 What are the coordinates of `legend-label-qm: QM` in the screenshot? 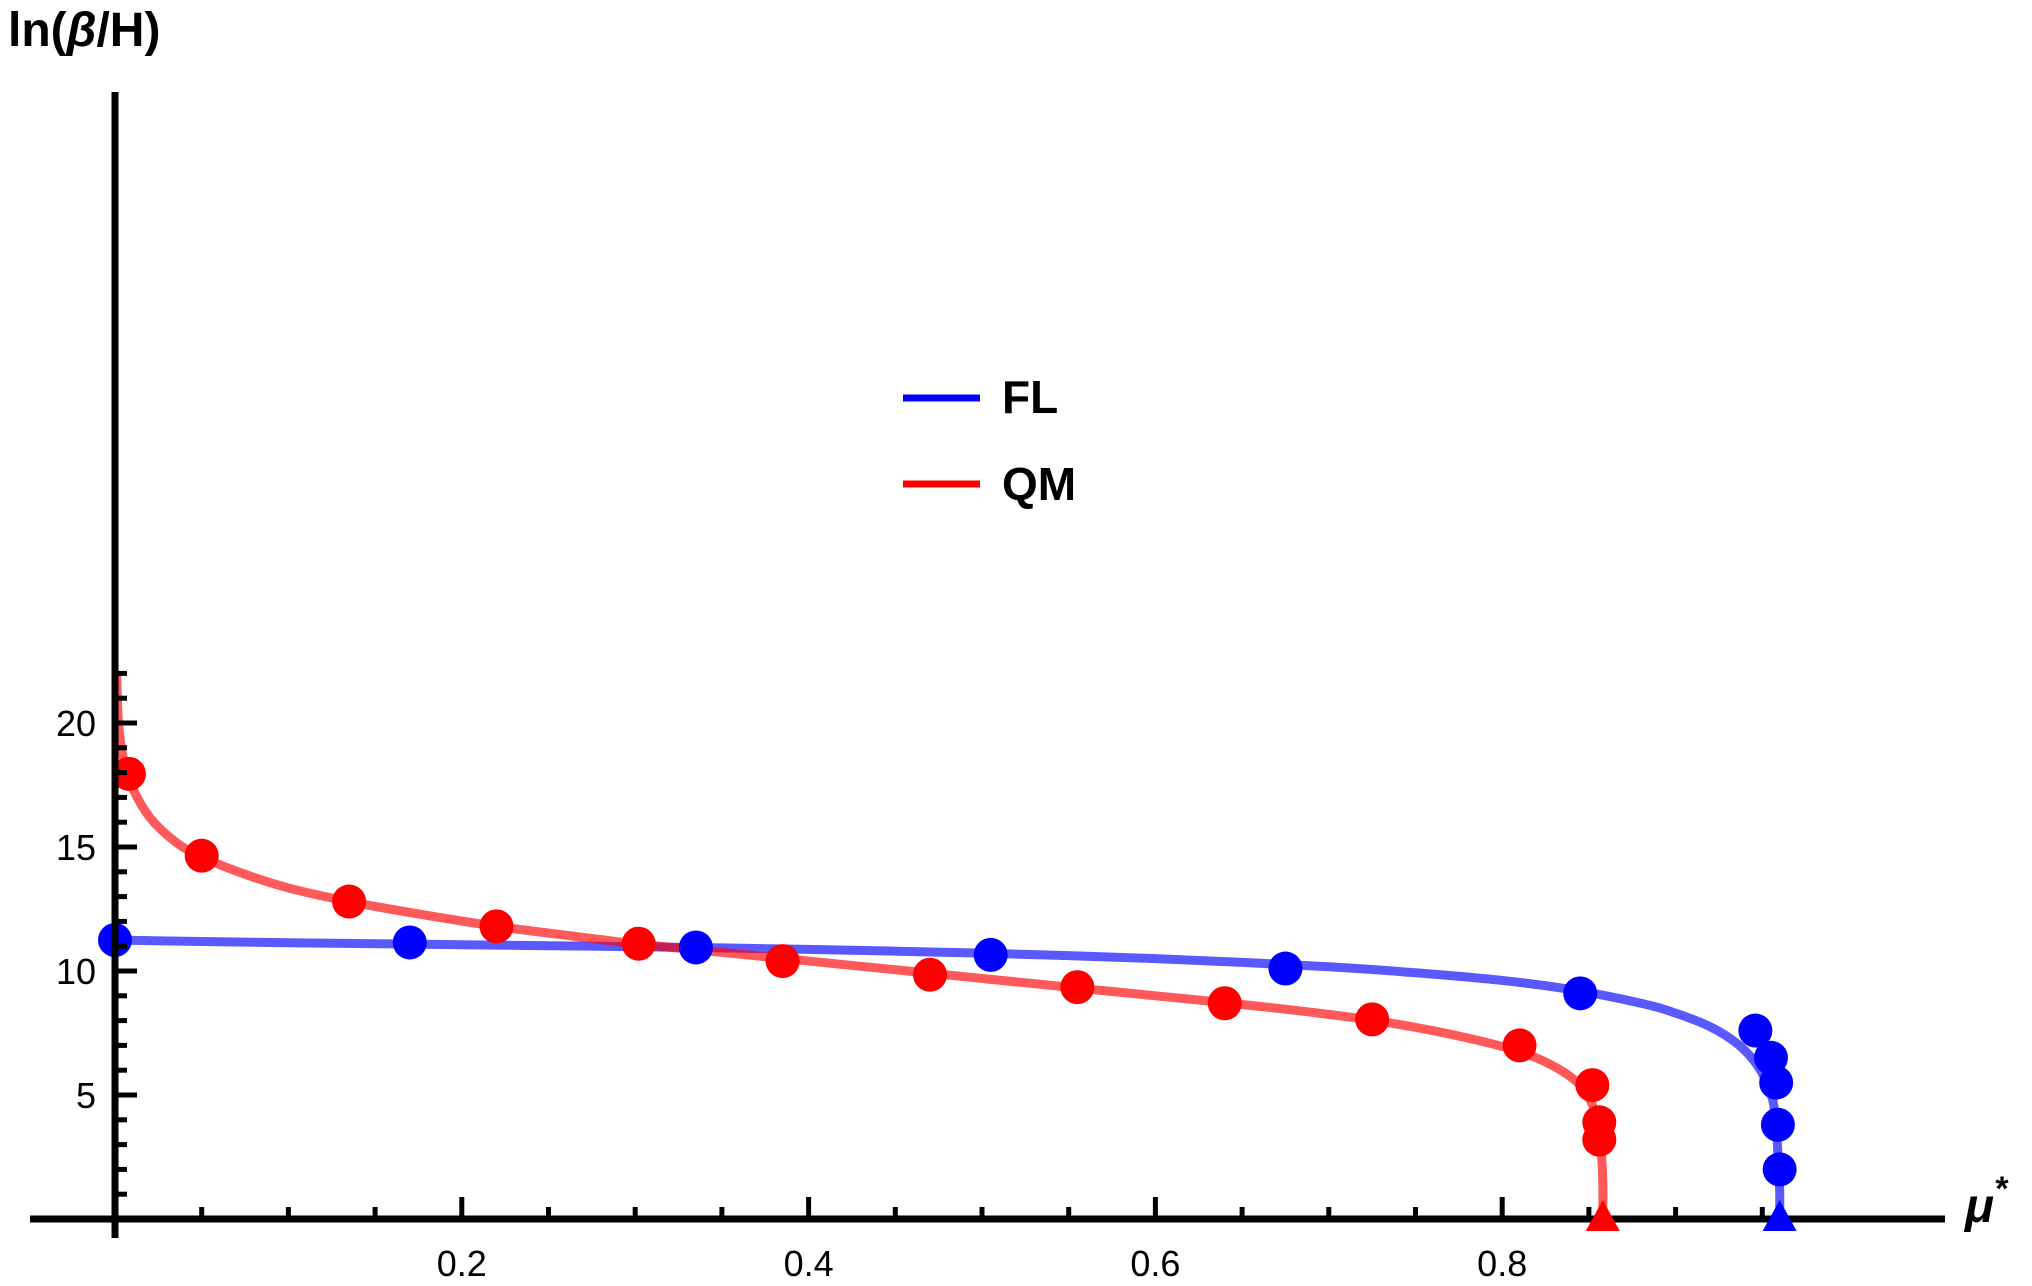 It's located at (1039, 484).